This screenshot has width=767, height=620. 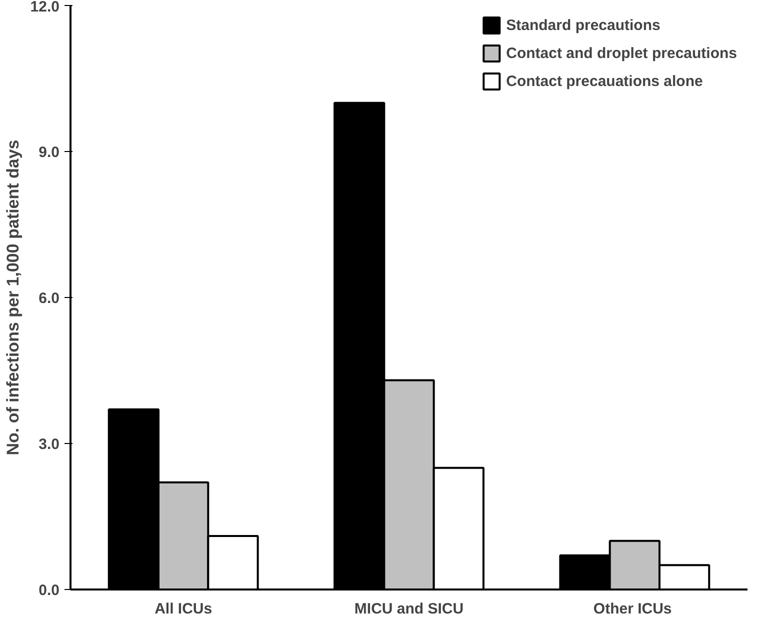 What do you see at coordinates (49, 590) in the screenshot?
I see `y-tick-label: 0.0` at bounding box center [49, 590].